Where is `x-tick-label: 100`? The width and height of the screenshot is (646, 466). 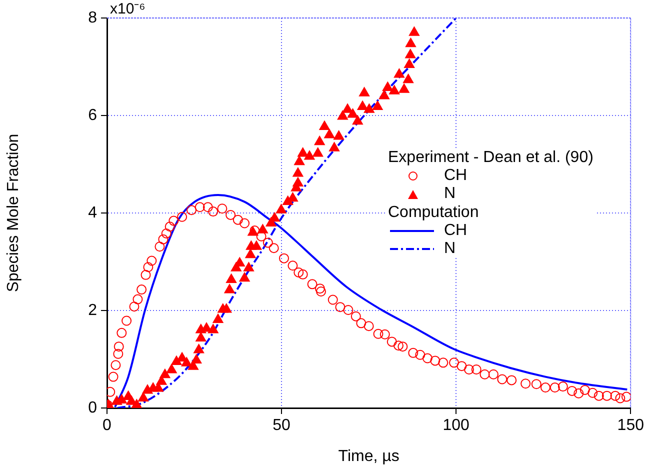 x-tick-label: 100 is located at coordinates (456, 425).